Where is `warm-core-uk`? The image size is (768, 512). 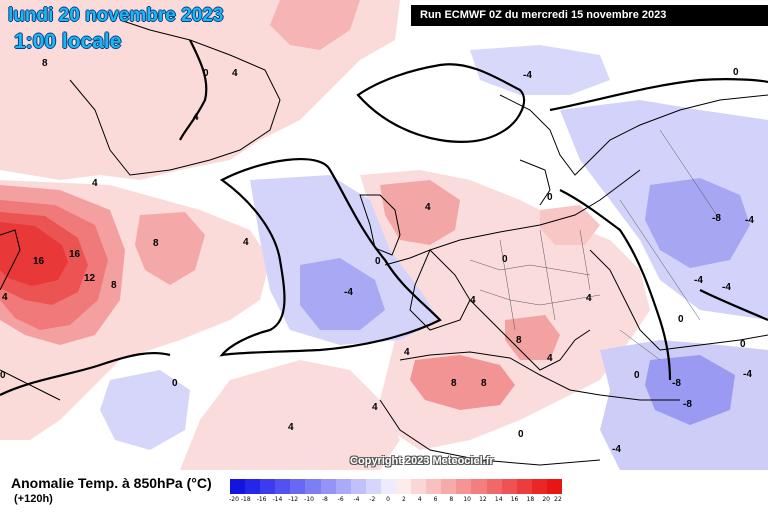 warm-core-uk is located at coordinates (420, 212).